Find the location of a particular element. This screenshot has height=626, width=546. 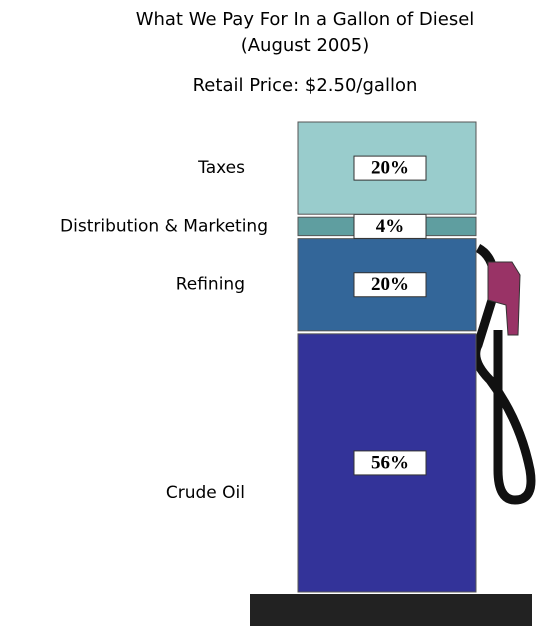

pump-nozzle is located at coordinates (504, 298).